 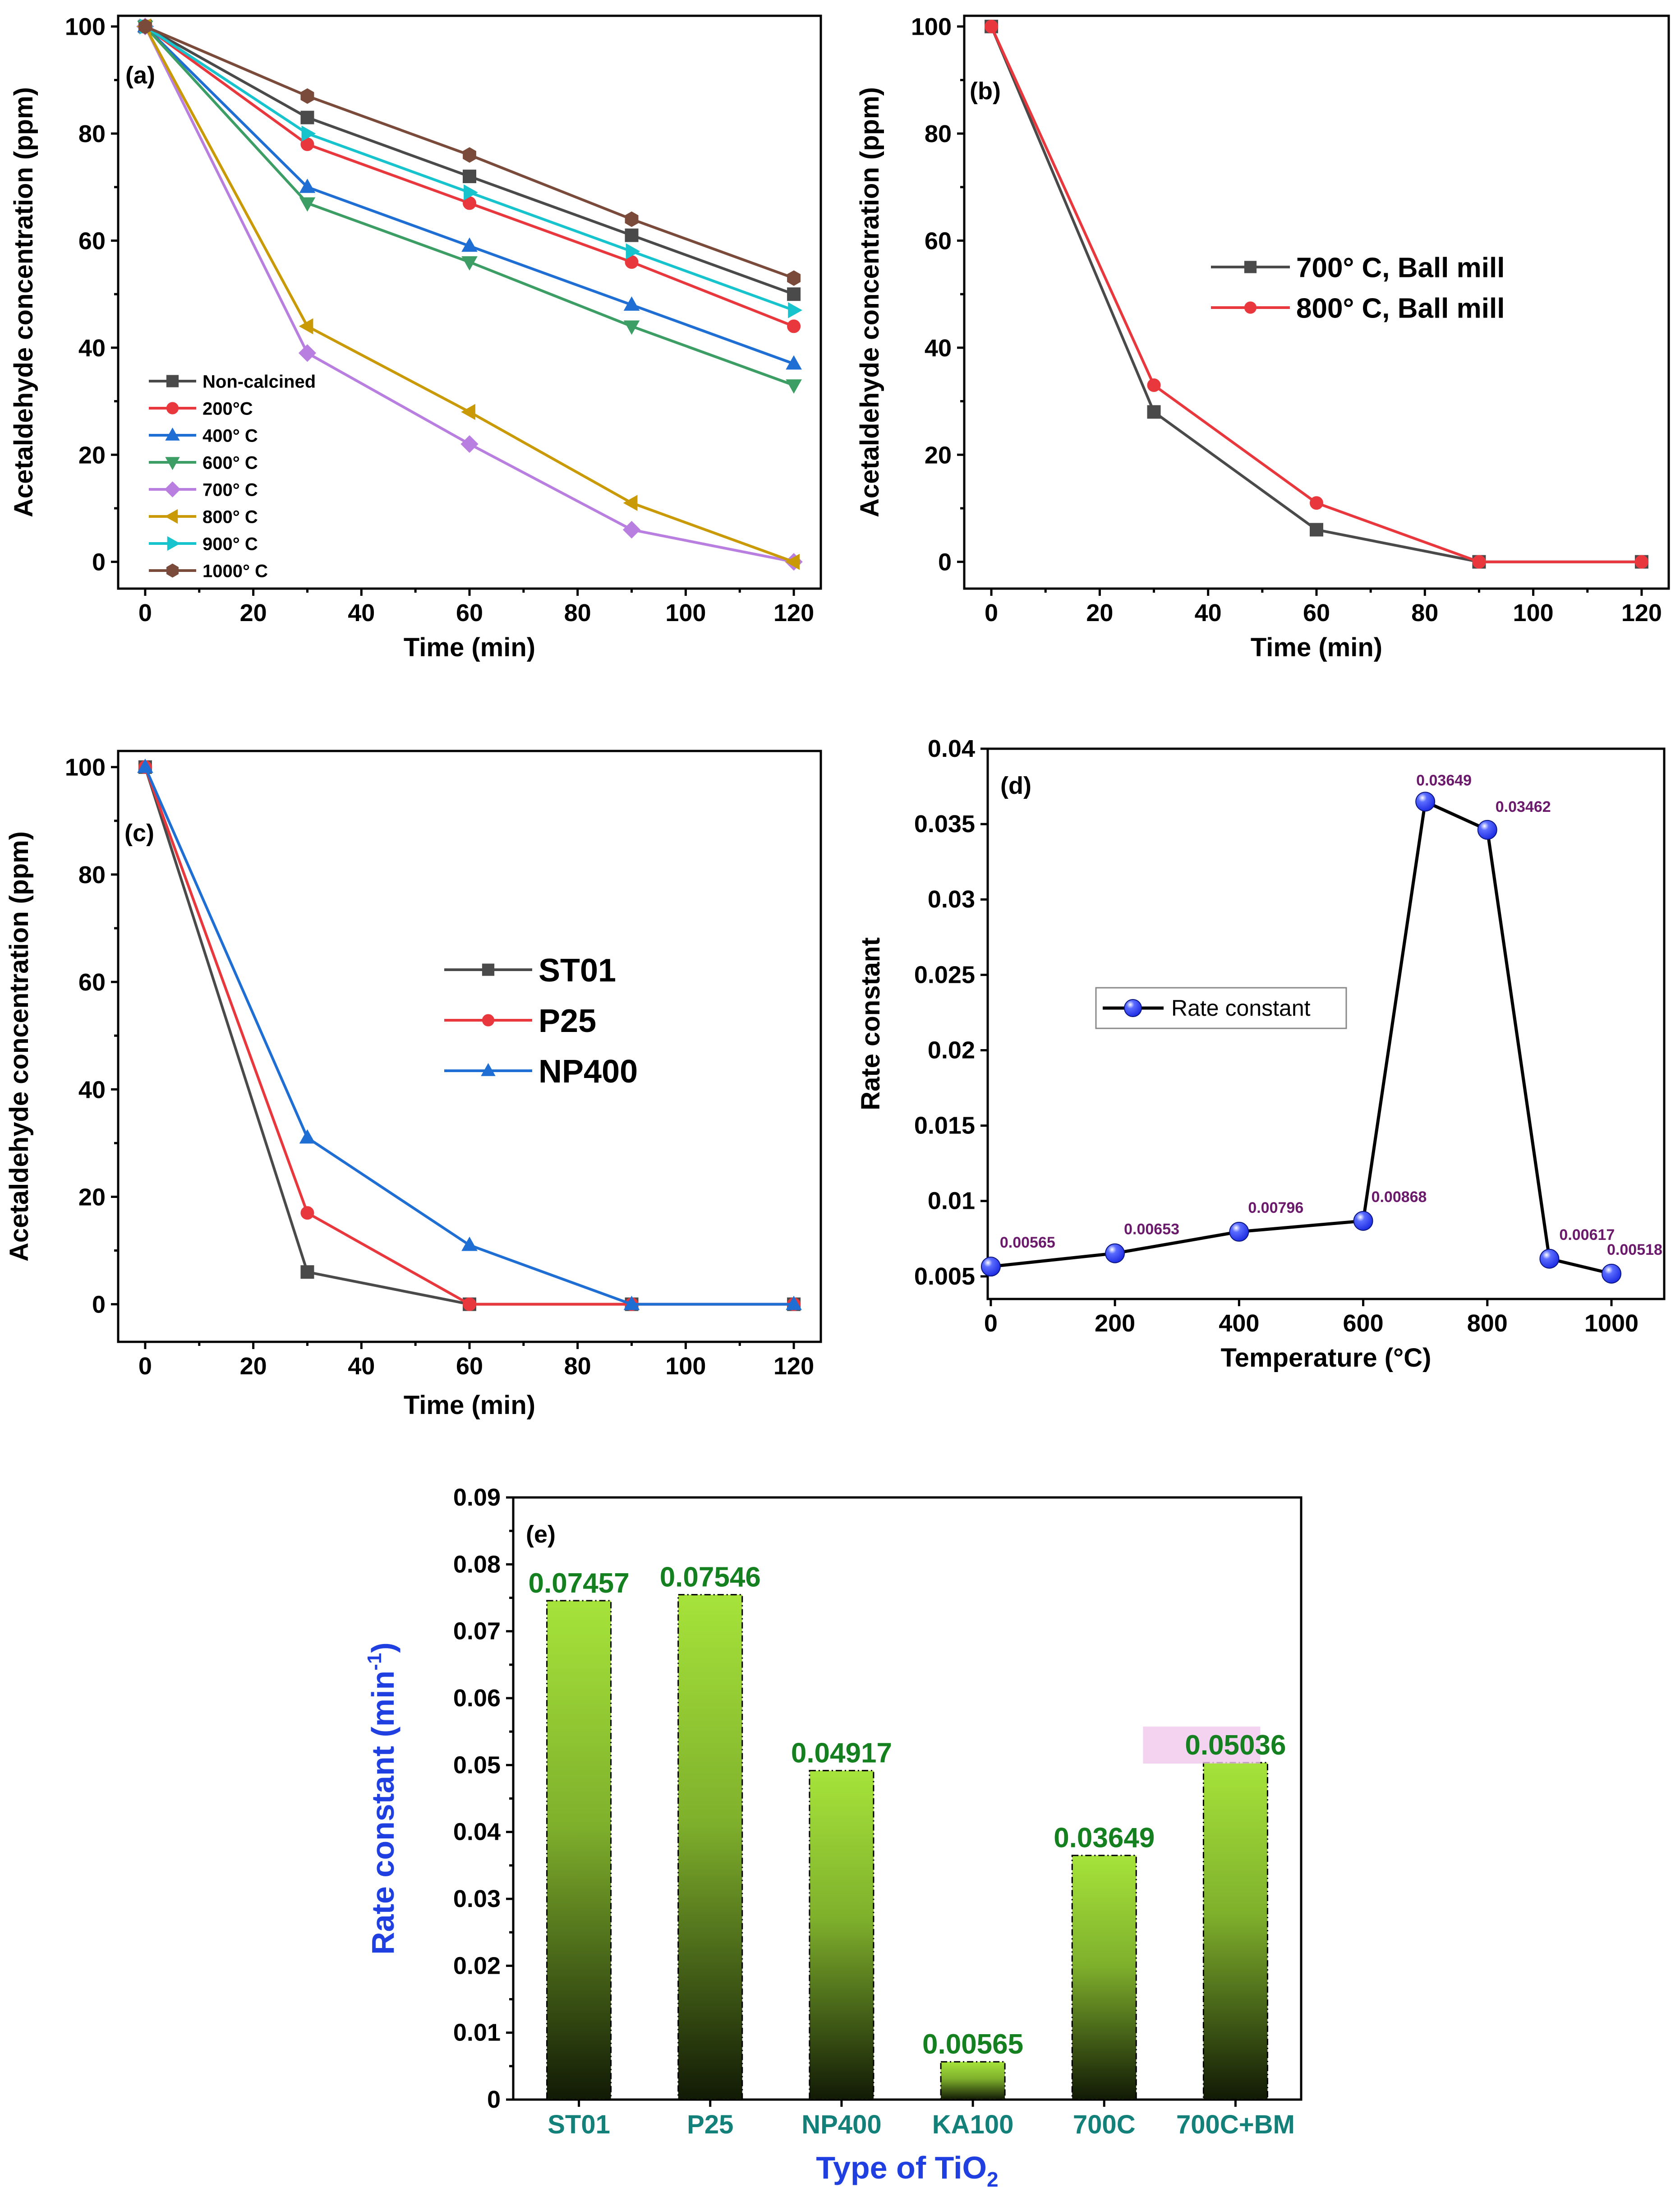 I want to click on legend-label: 700° C, Ball mill, so click(x=1400, y=267).